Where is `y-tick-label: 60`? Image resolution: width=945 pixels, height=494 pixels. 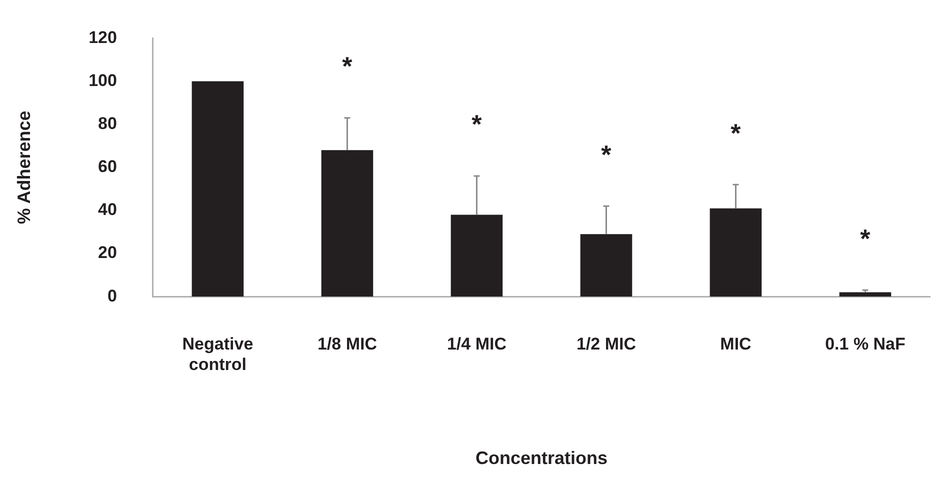
y-tick-label: 60 is located at coordinates (107, 166).